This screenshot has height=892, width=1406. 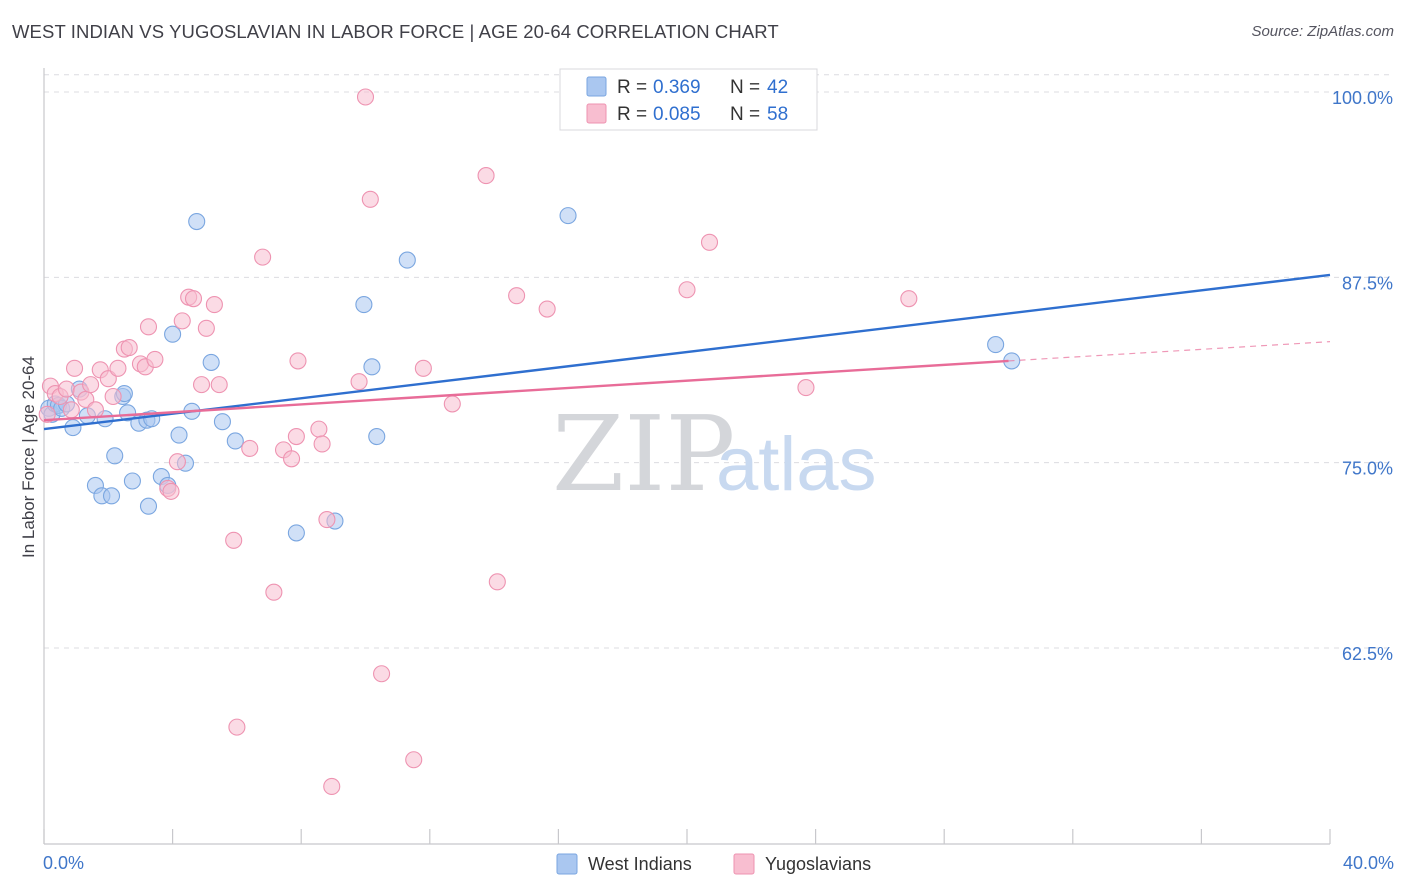 I want to click on bottom-legend-label-yugoslavians: Yugoslavians, so click(x=818, y=864).